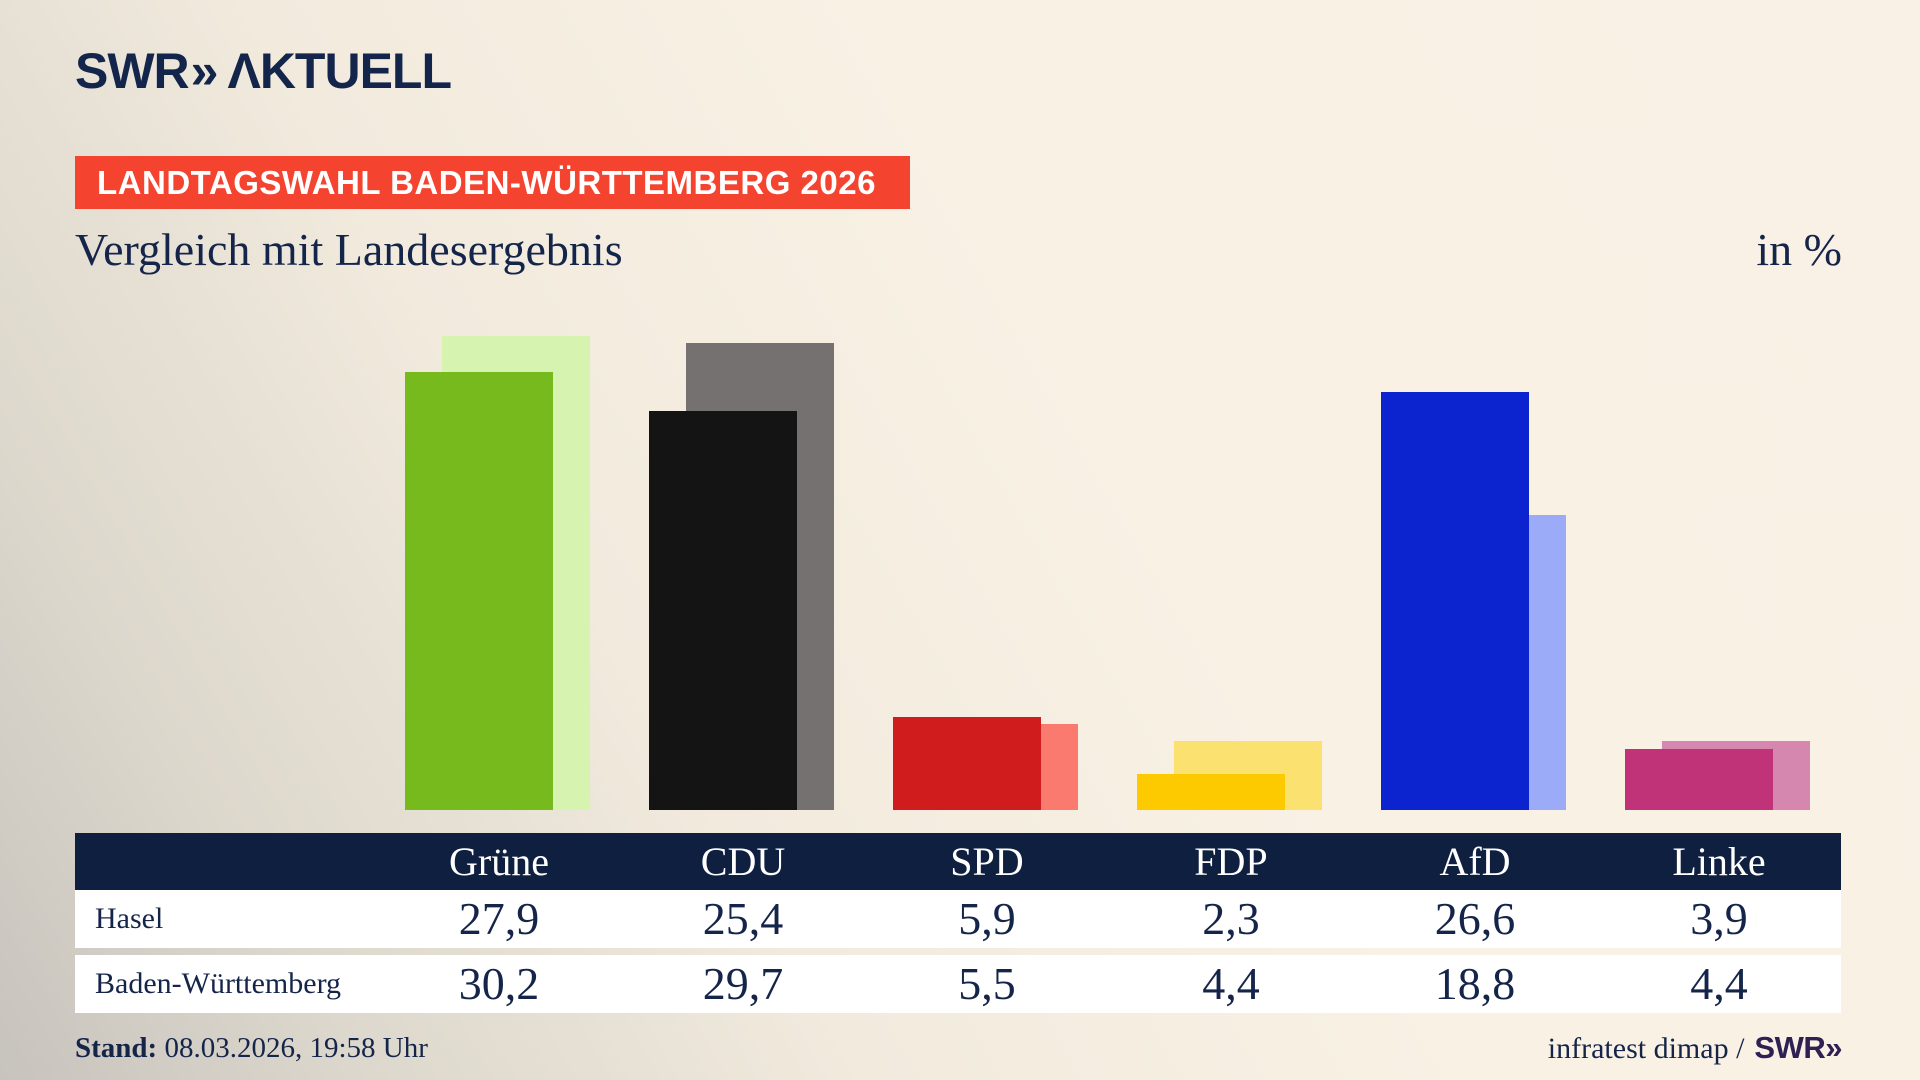 Image resolution: width=1920 pixels, height=1080 pixels. Describe the element at coordinates (1646, 1048) in the screenshot. I see `source-text: infratest dimap /` at that location.